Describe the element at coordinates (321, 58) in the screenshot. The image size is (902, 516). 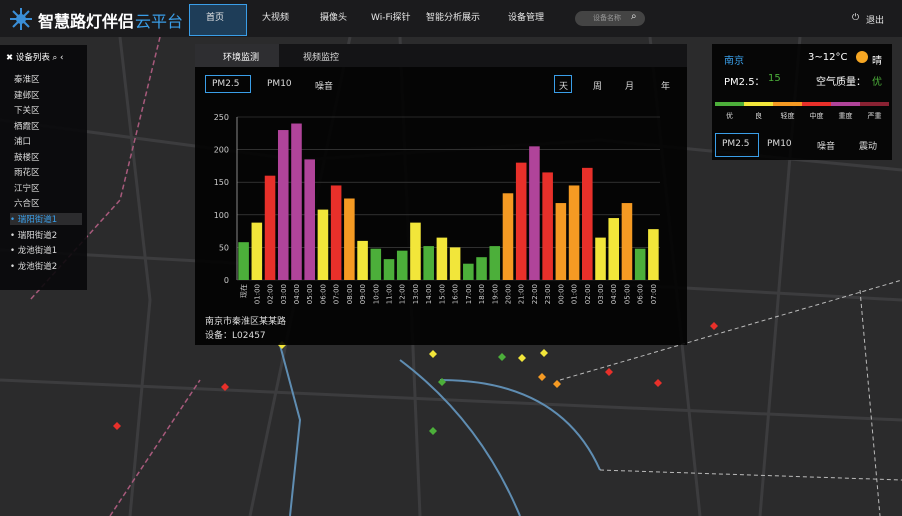
I see `panel-tab: 视频监控` at that location.